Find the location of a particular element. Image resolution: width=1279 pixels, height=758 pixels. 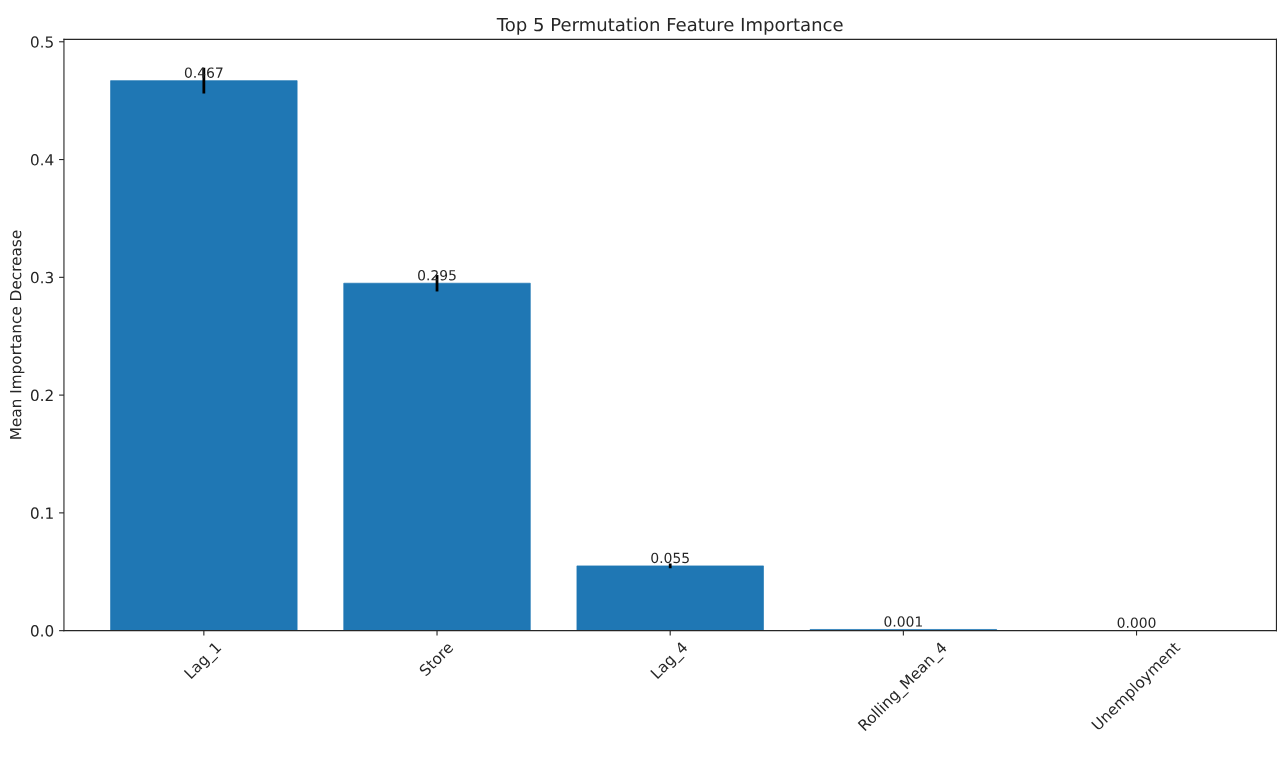

y-tick-label: 0.5 is located at coordinates (41, 42).